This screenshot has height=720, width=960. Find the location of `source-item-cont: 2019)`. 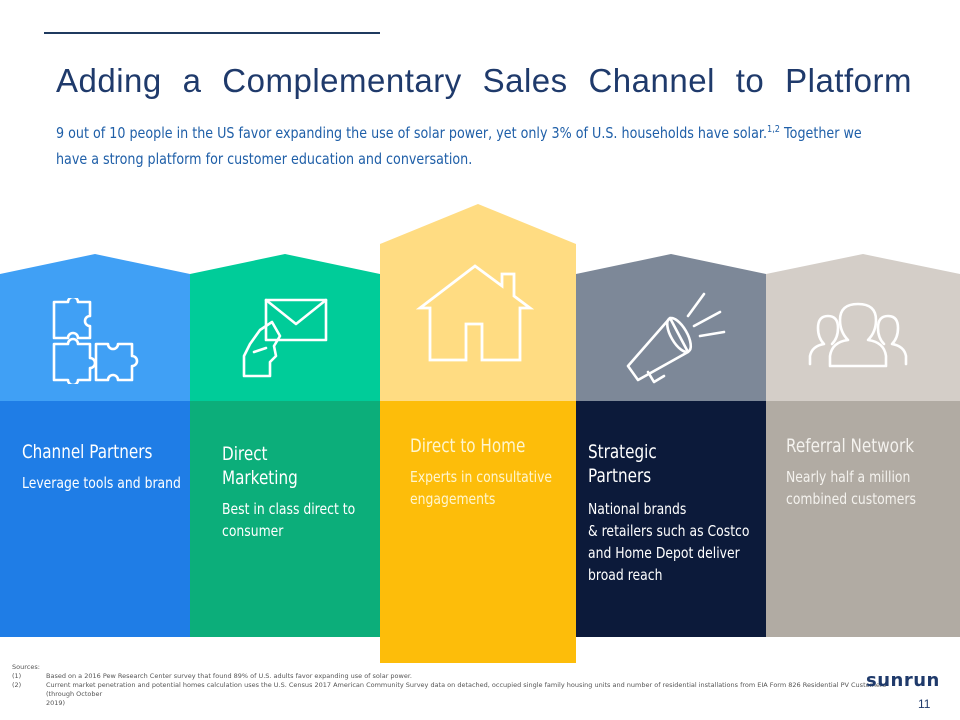

source-item-cont: 2019) is located at coordinates (462, 703).